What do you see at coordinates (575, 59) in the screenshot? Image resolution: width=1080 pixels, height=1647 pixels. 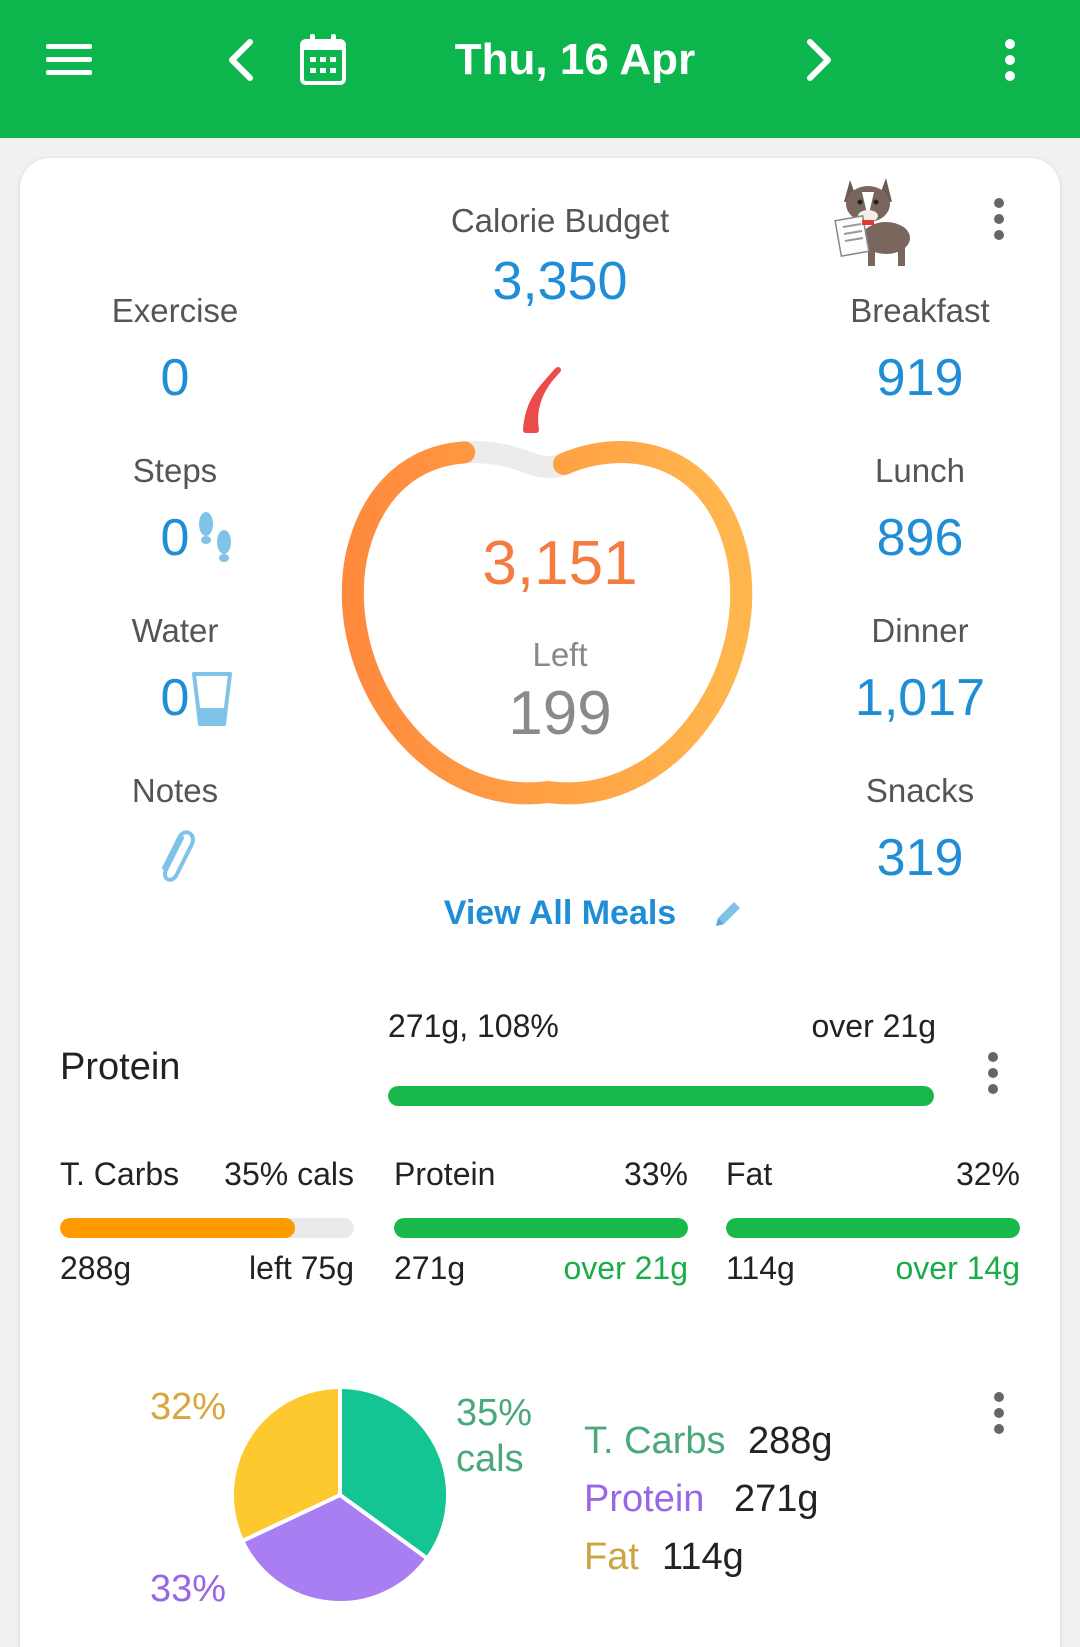 I see `date-title: Thu, 16 Apr` at bounding box center [575, 59].